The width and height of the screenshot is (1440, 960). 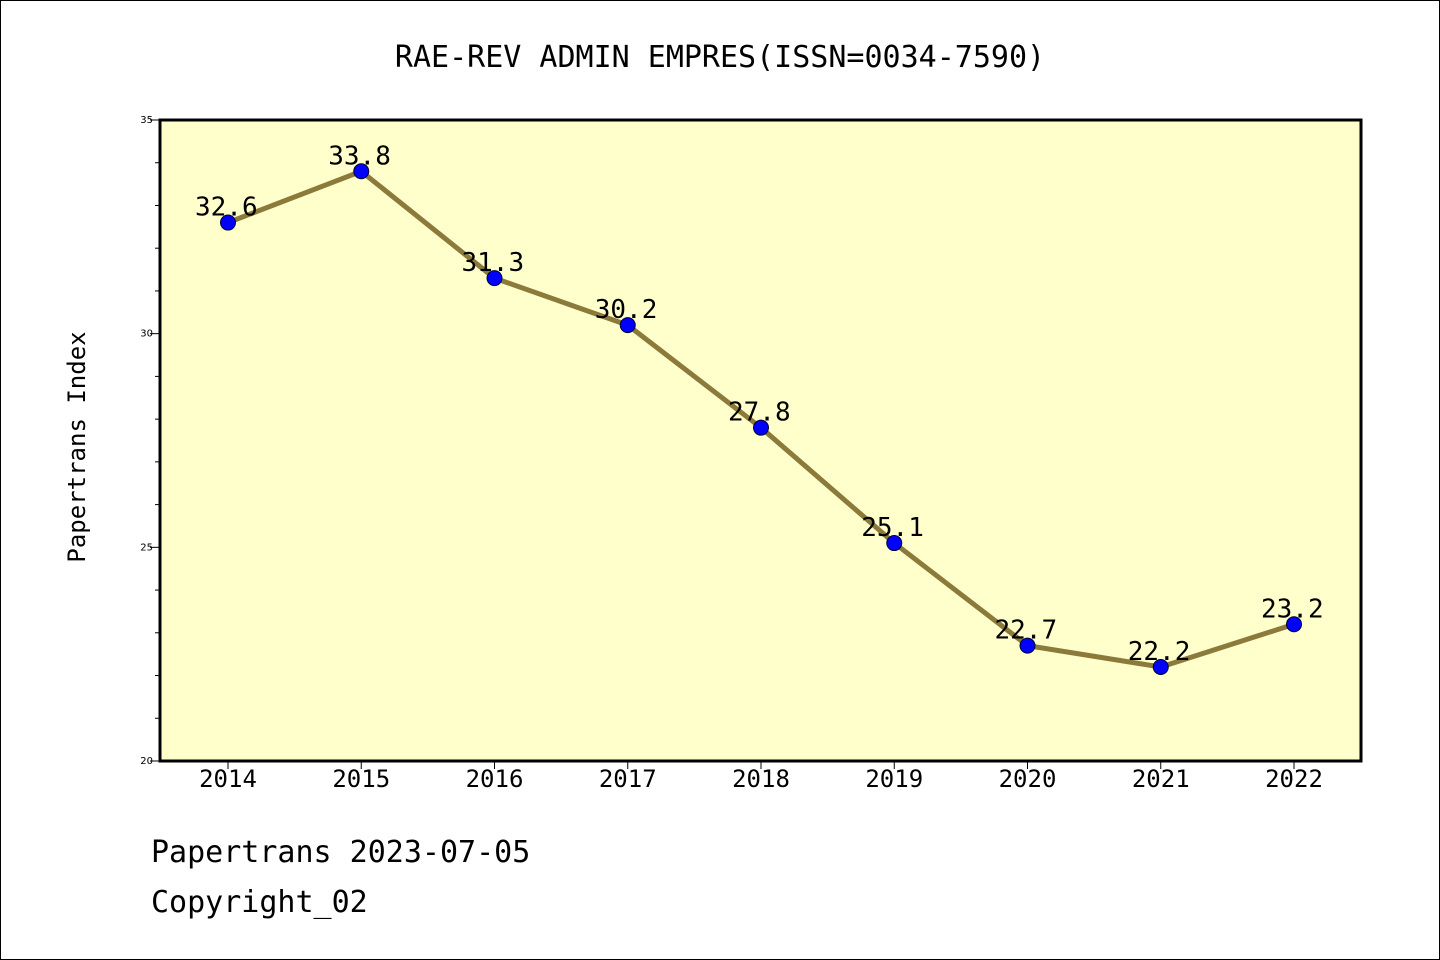 What do you see at coordinates (361, 779) in the screenshot?
I see `x-tick-label: 2015` at bounding box center [361, 779].